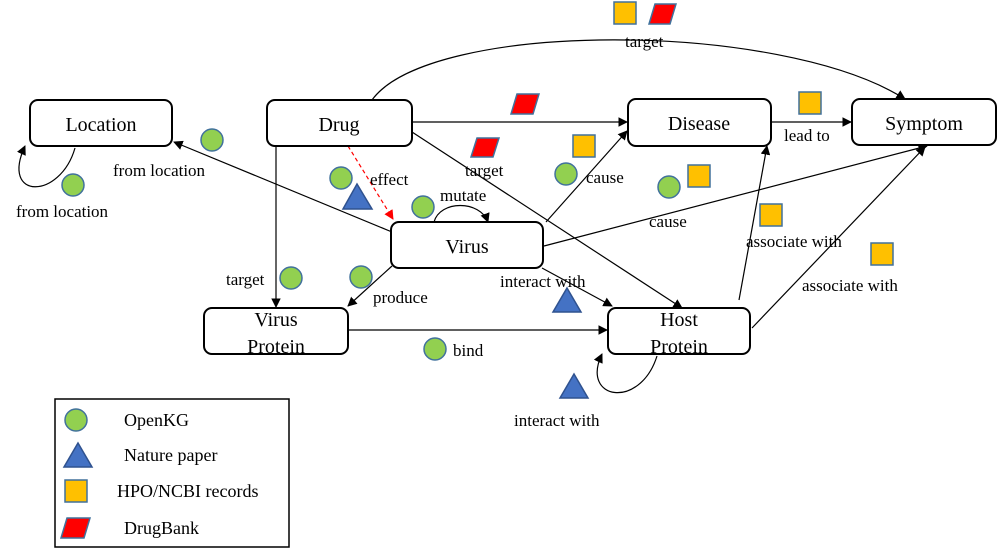 The image size is (998, 553). I want to click on node-drug: Drug, so click(339, 123).